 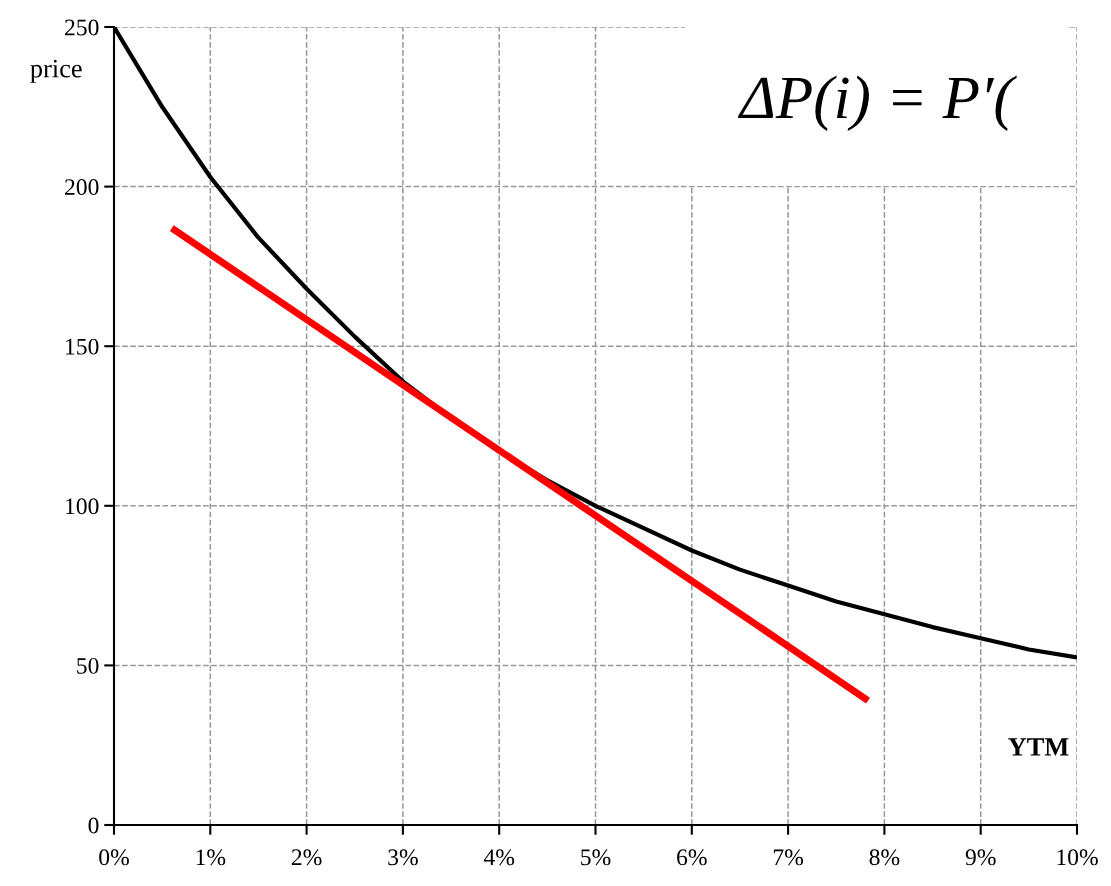 What do you see at coordinates (114, 857) in the screenshot?
I see `x-tick-label: 0%` at bounding box center [114, 857].